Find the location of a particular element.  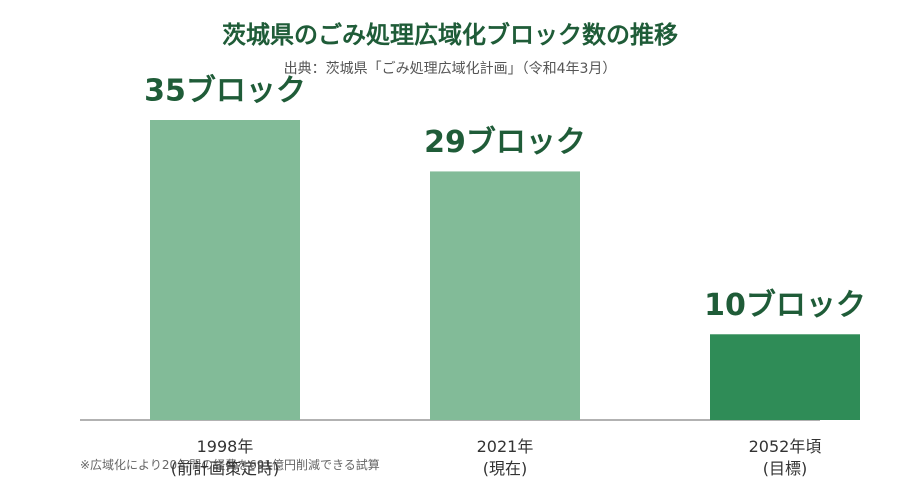

chart-subtitle: 出典：茨城県「ごみ処理広域化計画」（令和4年3月） is located at coordinates (450, 69).